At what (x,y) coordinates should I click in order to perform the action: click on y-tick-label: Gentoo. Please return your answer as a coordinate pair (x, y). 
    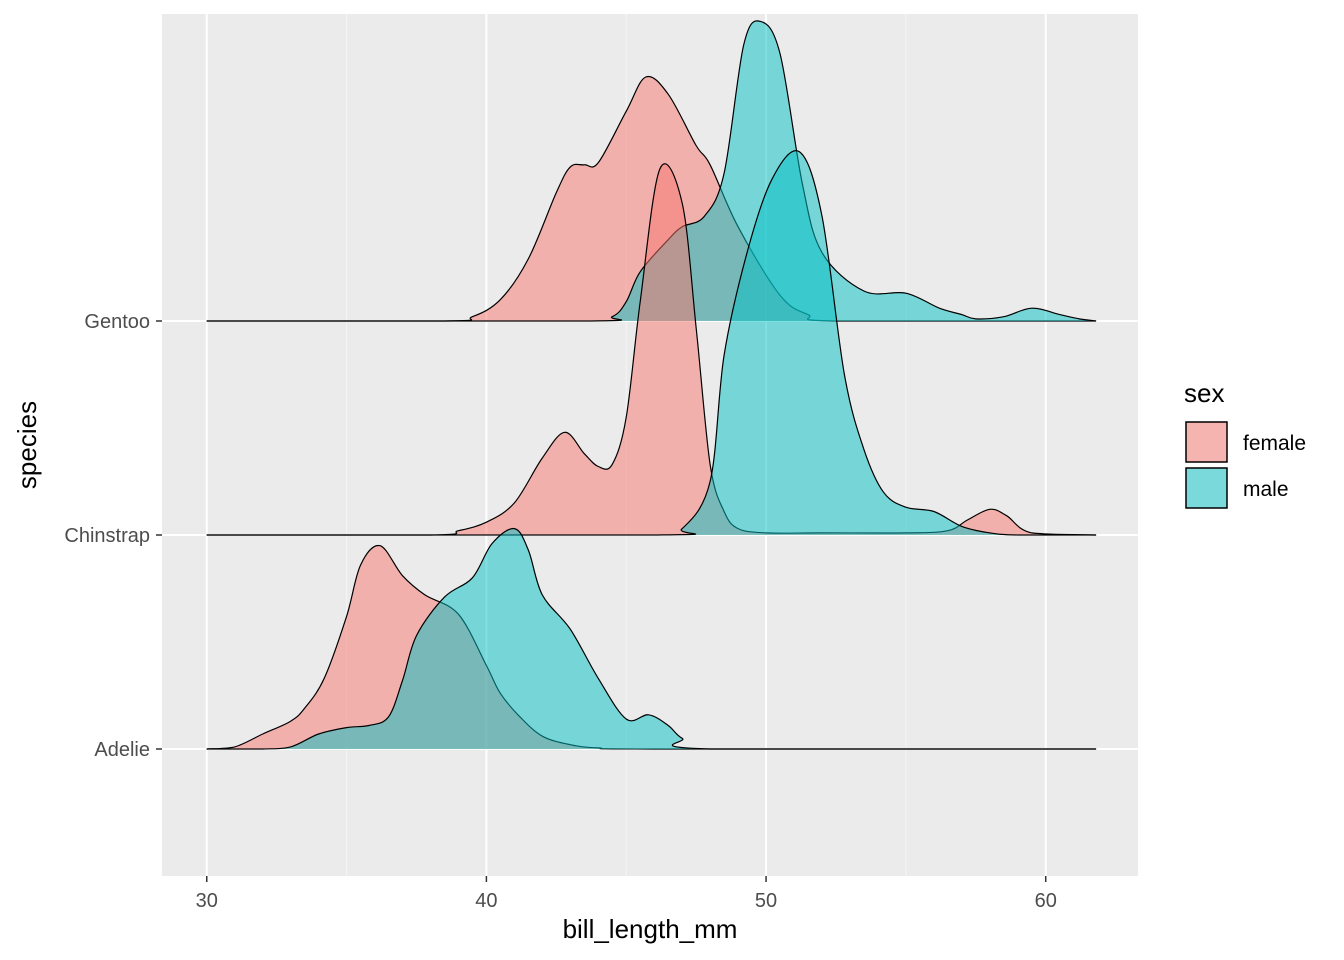
    Looking at the image, I should click on (117, 322).